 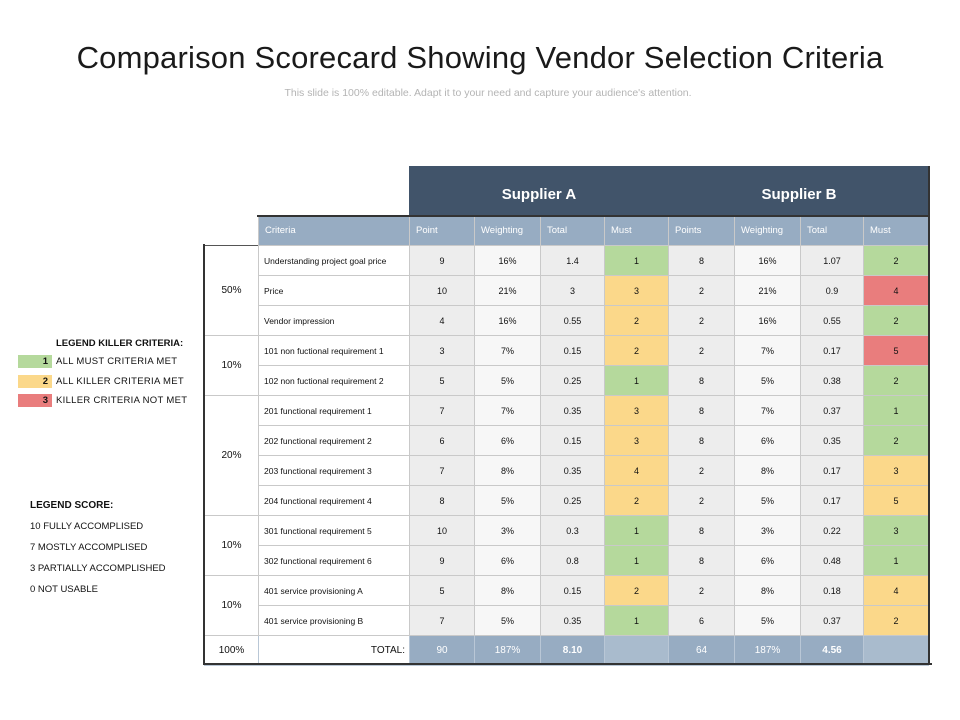 What do you see at coordinates (767, 530) in the screenshot?
I see `b-weighting-cell: 3%` at bounding box center [767, 530].